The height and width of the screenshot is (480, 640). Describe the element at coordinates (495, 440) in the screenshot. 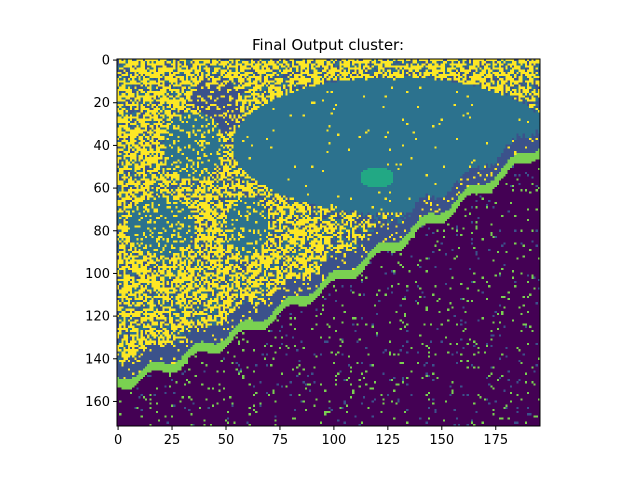

I see `x-tick-label: 175` at that location.